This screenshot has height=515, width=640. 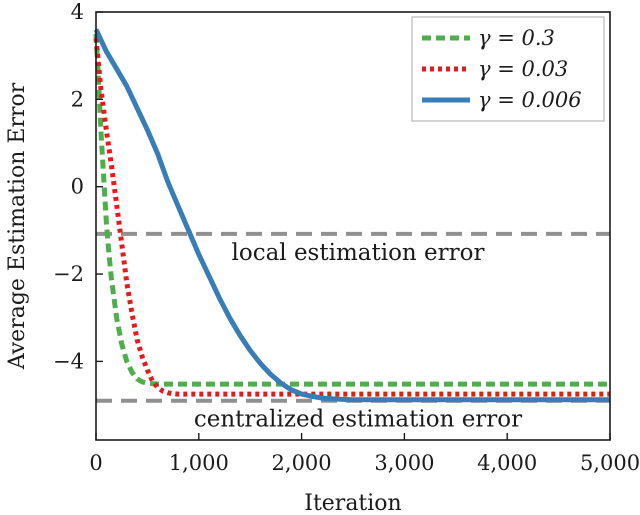 What do you see at coordinates (530, 100) in the screenshot?
I see `legend-label: γ = 0.006` at bounding box center [530, 100].